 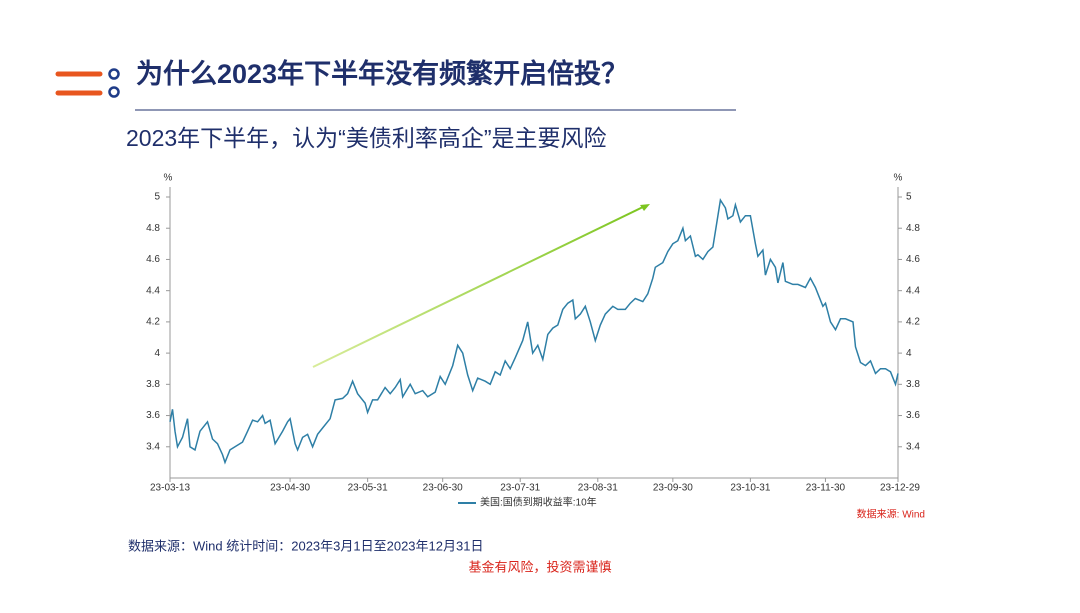 I want to click on x-tick-label: 23-09-30, so click(x=673, y=488).